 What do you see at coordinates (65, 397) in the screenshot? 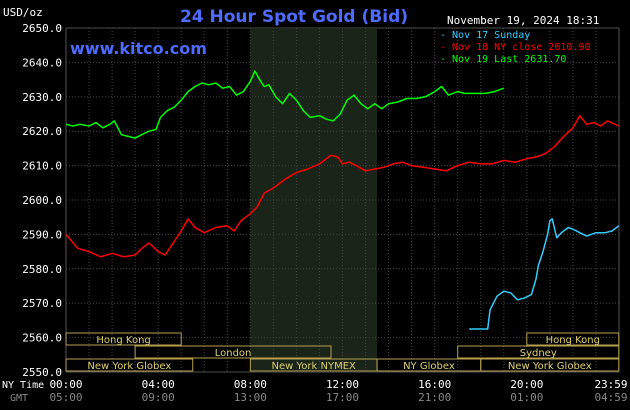
I see `x-tick-label-gmt: 05:00` at bounding box center [65, 397].